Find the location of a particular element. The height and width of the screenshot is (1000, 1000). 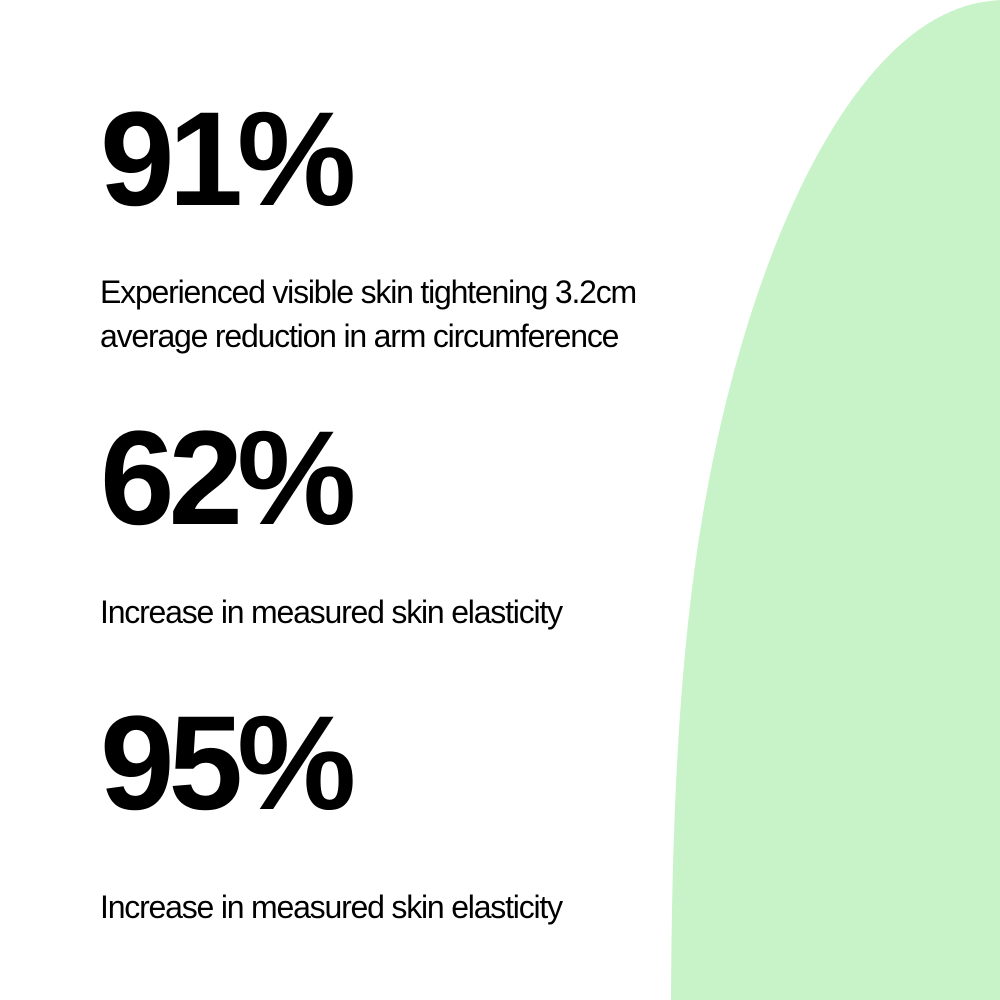

stat-value: 95% is located at coordinates (228, 763).